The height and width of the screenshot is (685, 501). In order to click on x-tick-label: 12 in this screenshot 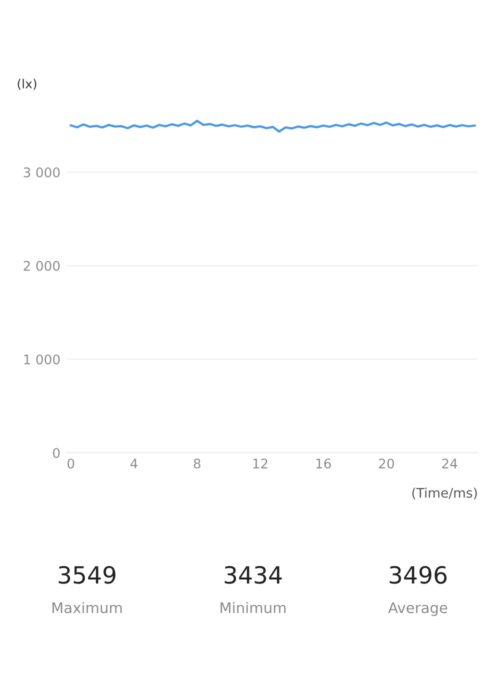, I will do `click(260, 463)`.